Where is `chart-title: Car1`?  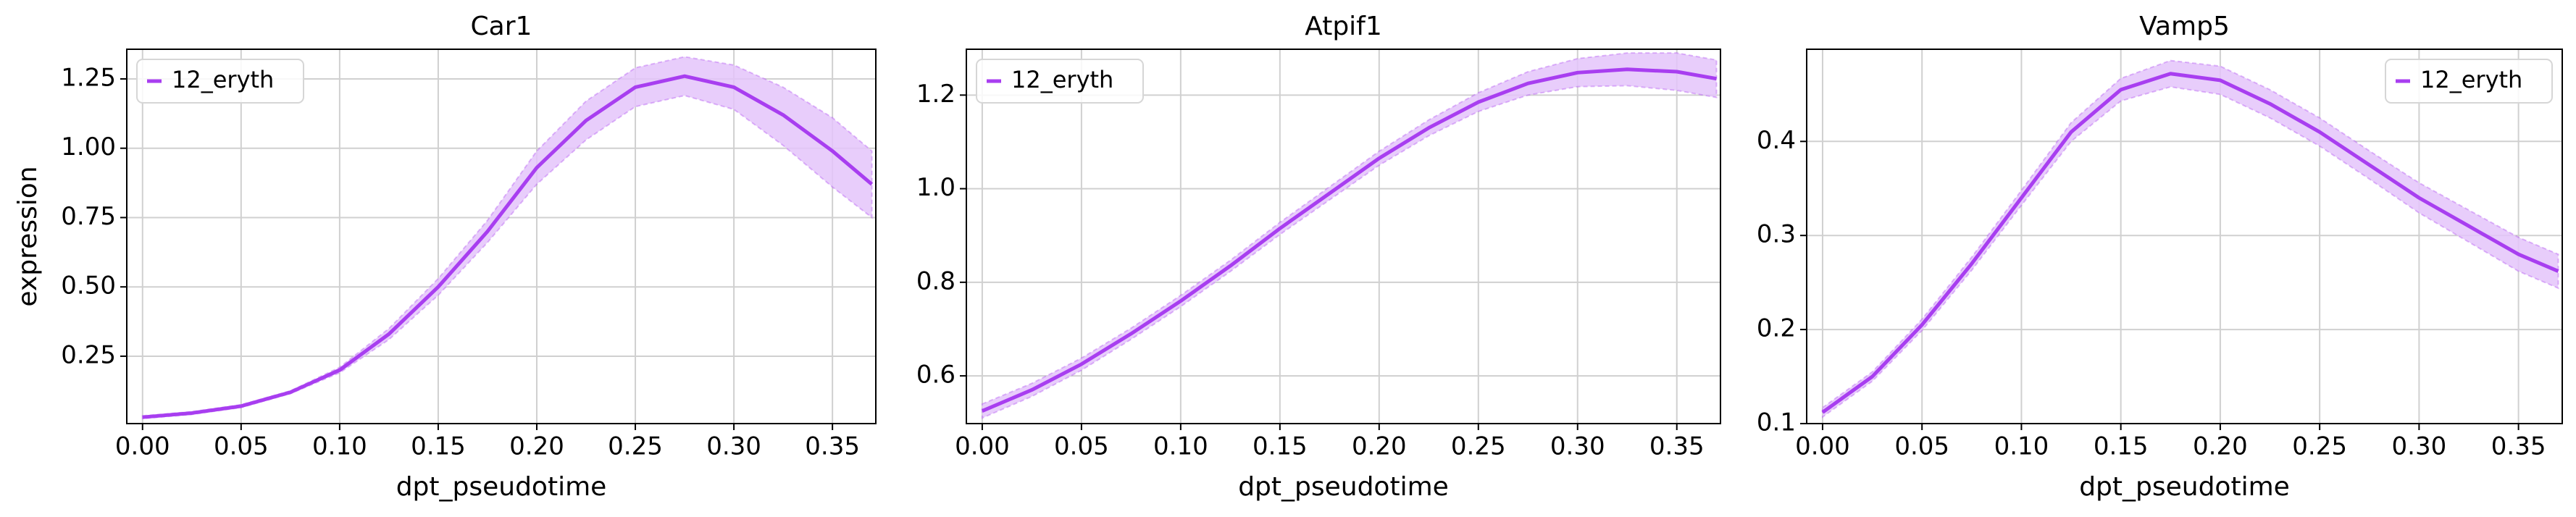
chart-title: Car1 is located at coordinates (502, 26).